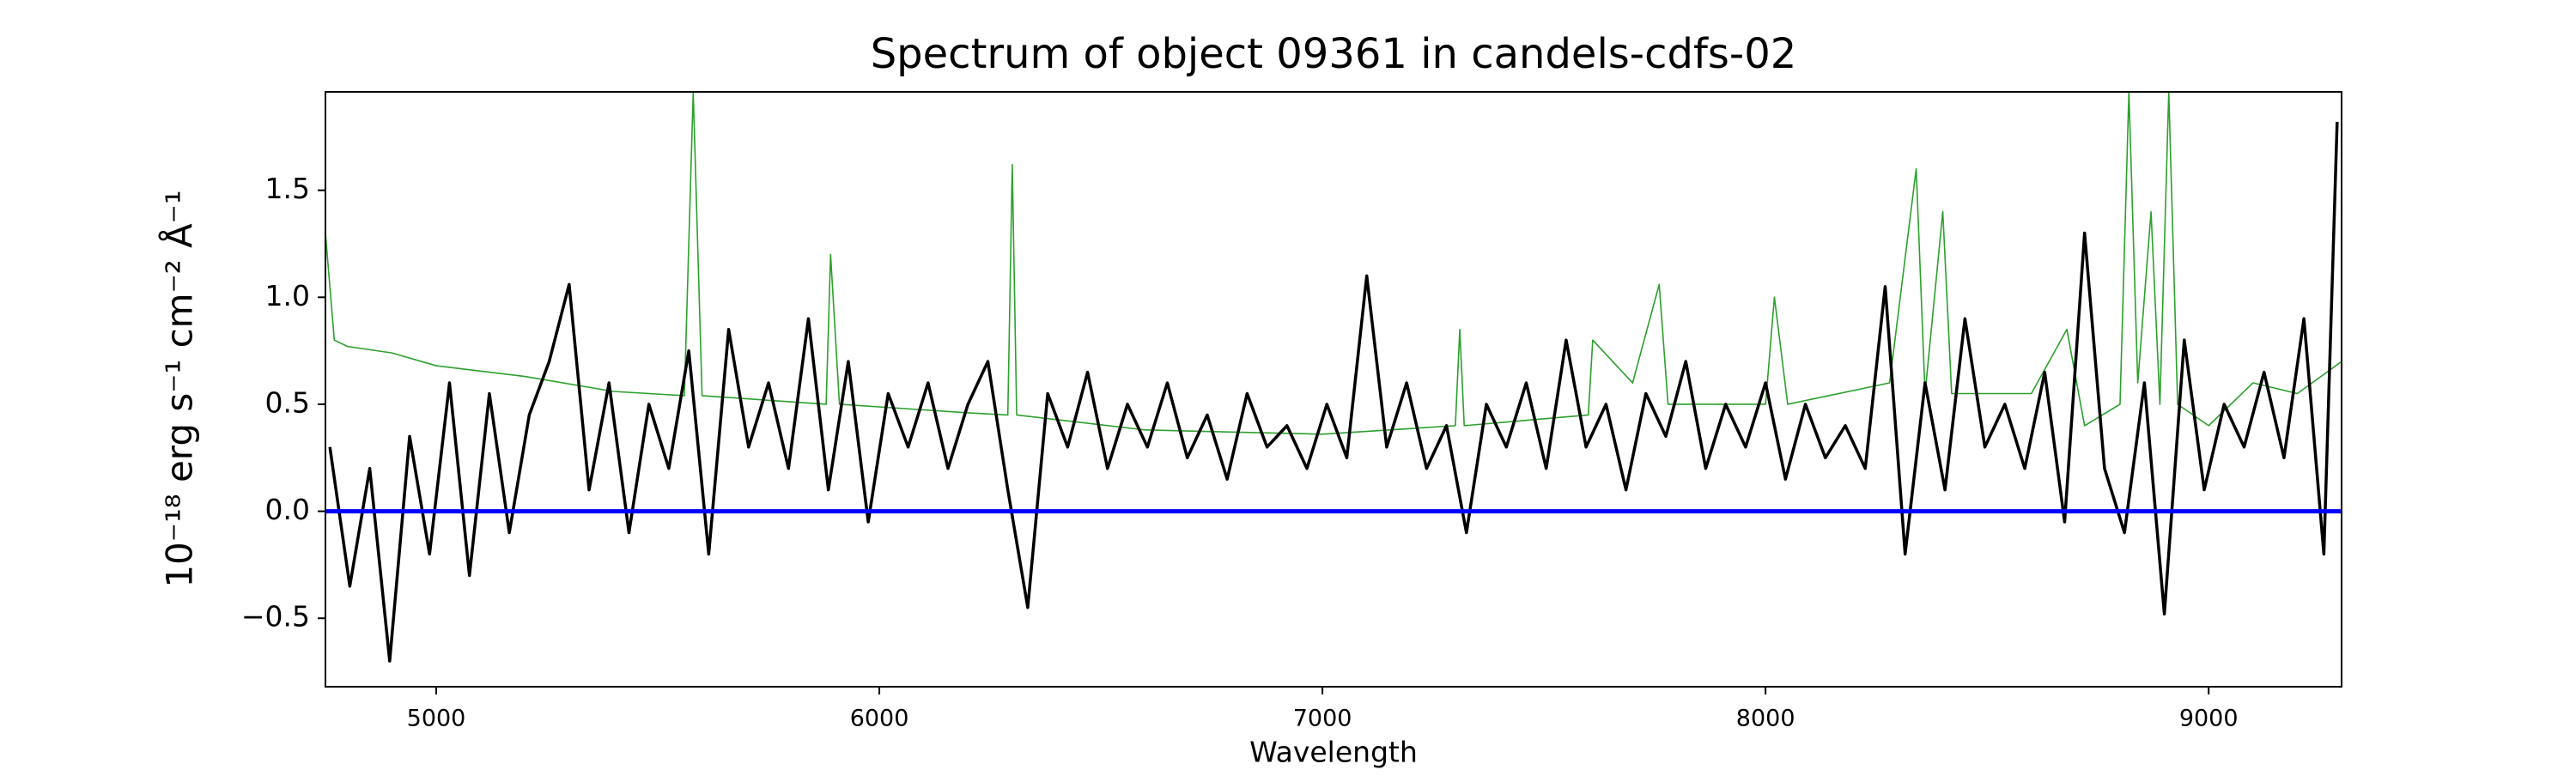 This screenshot has height=776, width=2576. What do you see at coordinates (1334, 752) in the screenshot?
I see `x-axis-label: Wavelength` at bounding box center [1334, 752].